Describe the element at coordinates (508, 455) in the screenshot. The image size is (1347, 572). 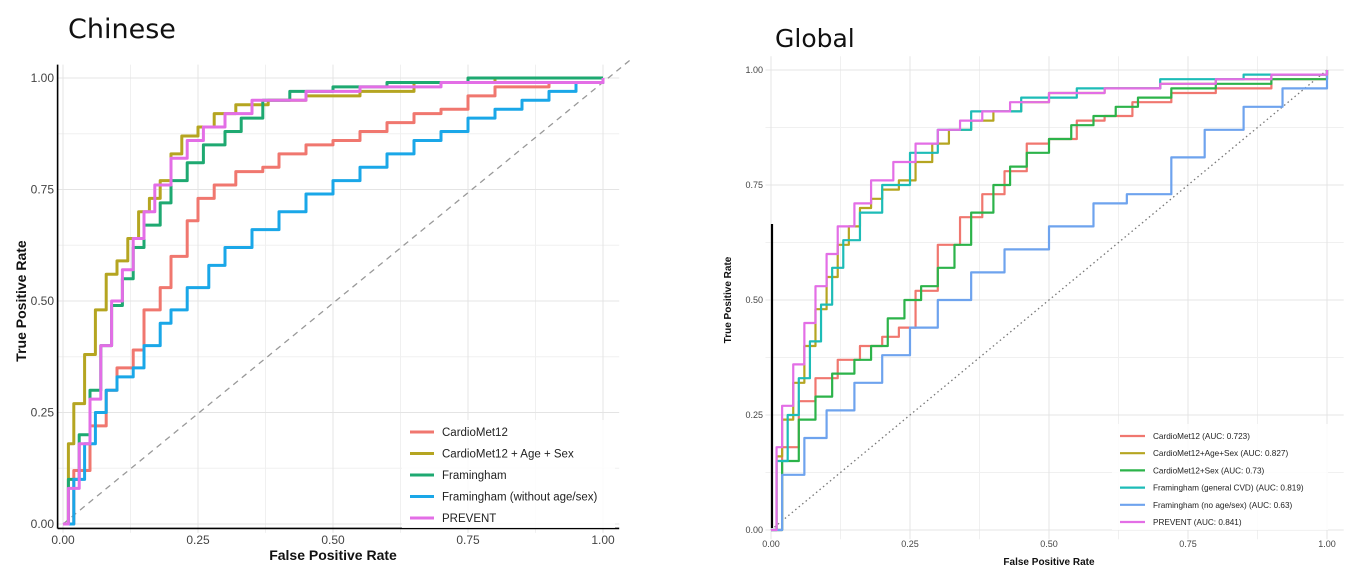
I see `chinese-legend-label: CardioMet12 + Age + Sex` at that location.